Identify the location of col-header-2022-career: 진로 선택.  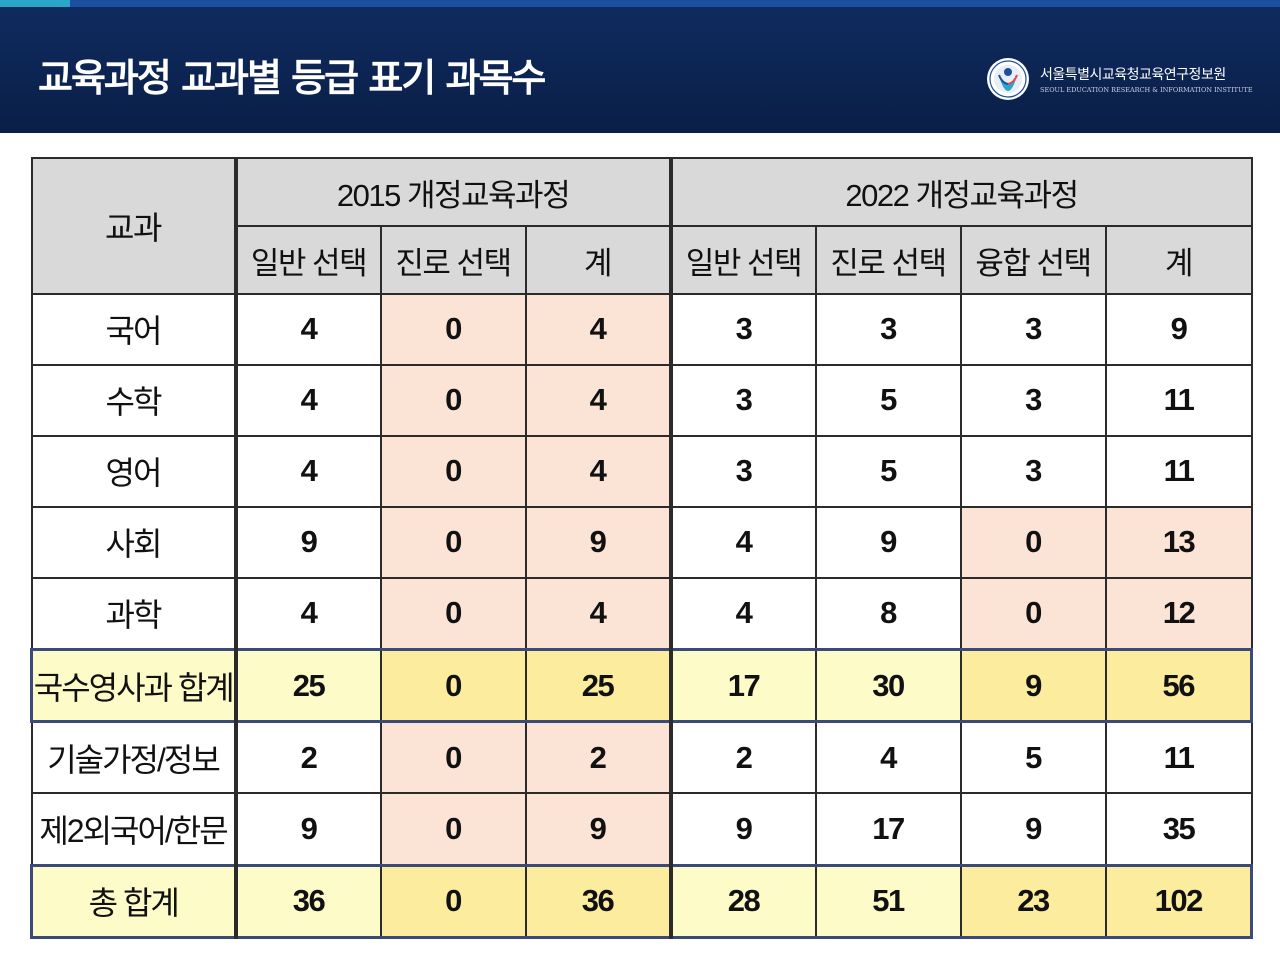
(888, 260).